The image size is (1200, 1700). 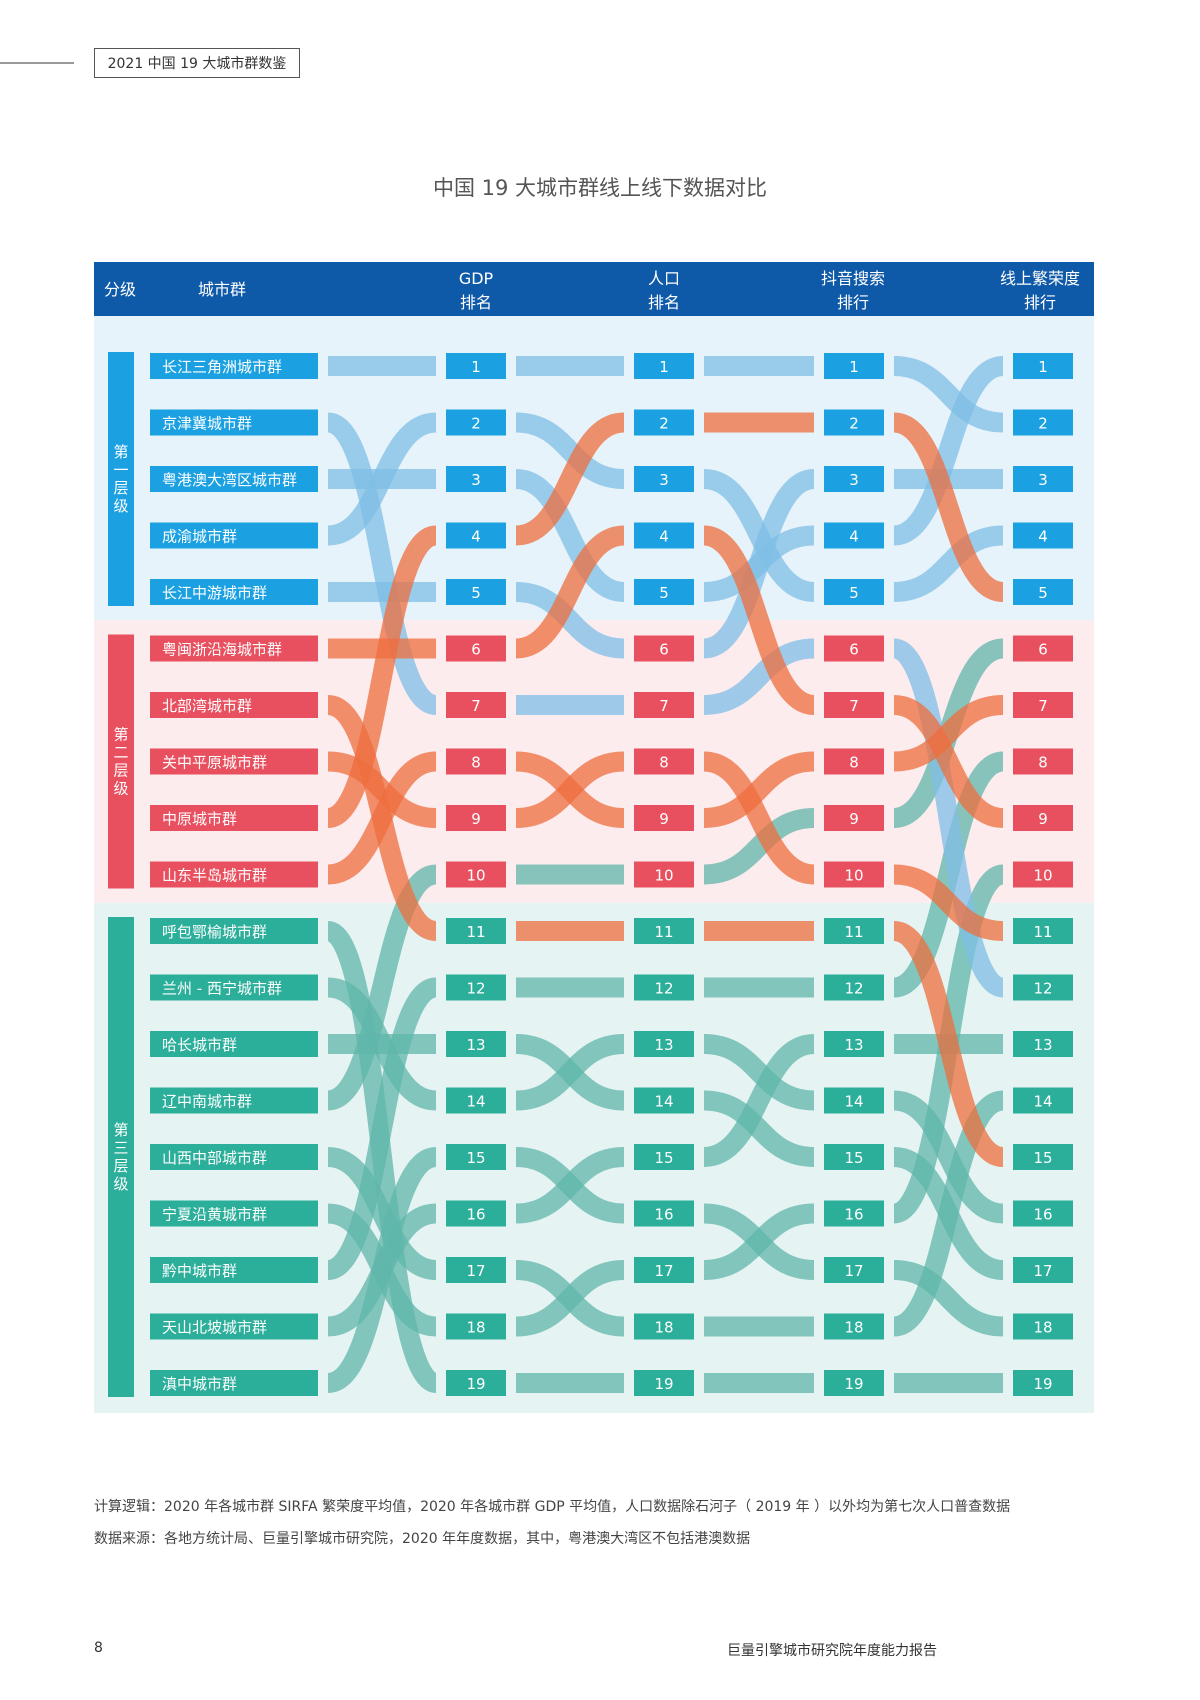 What do you see at coordinates (1040, 302) in the screenshot?
I see `column-header-online-sub: 排行` at bounding box center [1040, 302].